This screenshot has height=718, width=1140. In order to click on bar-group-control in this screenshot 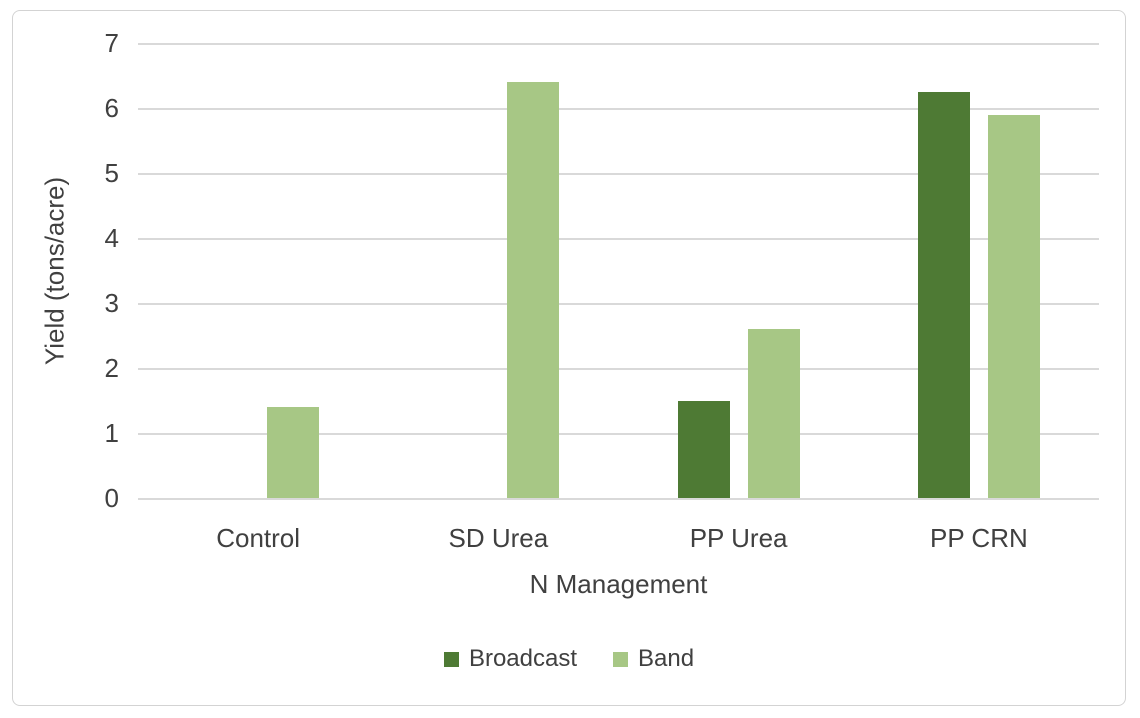, I will do `click(258, 270)`.